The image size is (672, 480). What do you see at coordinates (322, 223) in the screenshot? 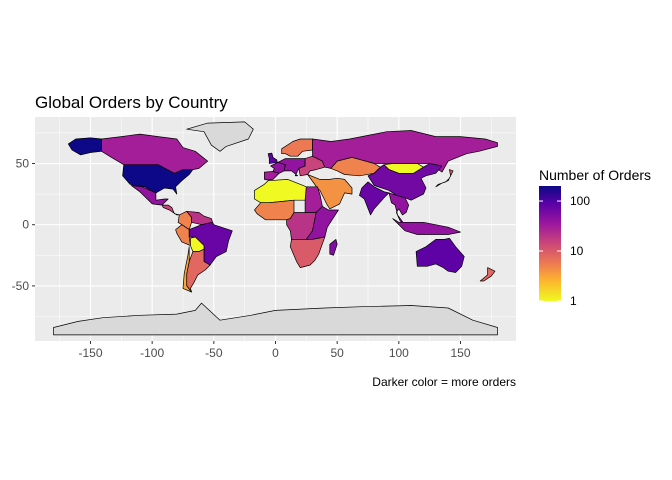
I see `region-east-africa` at bounding box center [322, 223].